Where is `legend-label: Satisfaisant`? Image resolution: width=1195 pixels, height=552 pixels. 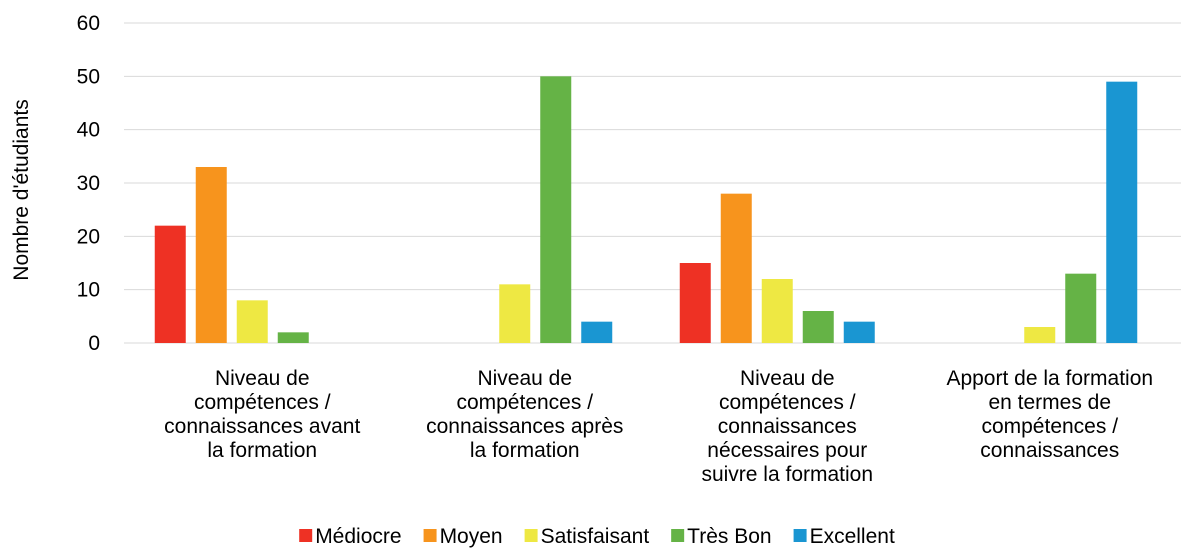
legend-label: Satisfaisant is located at coordinates (595, 536).